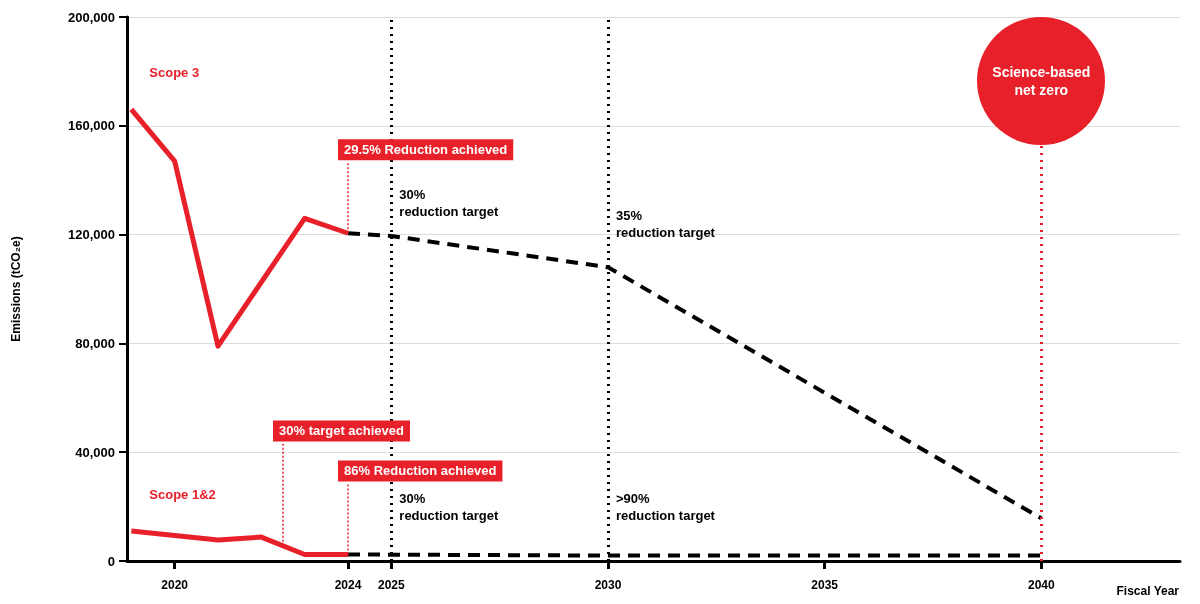 Image resolution: width=1200 pixels, height=604 pixels. I want to click on text: Scope 3, so click(174, 72).